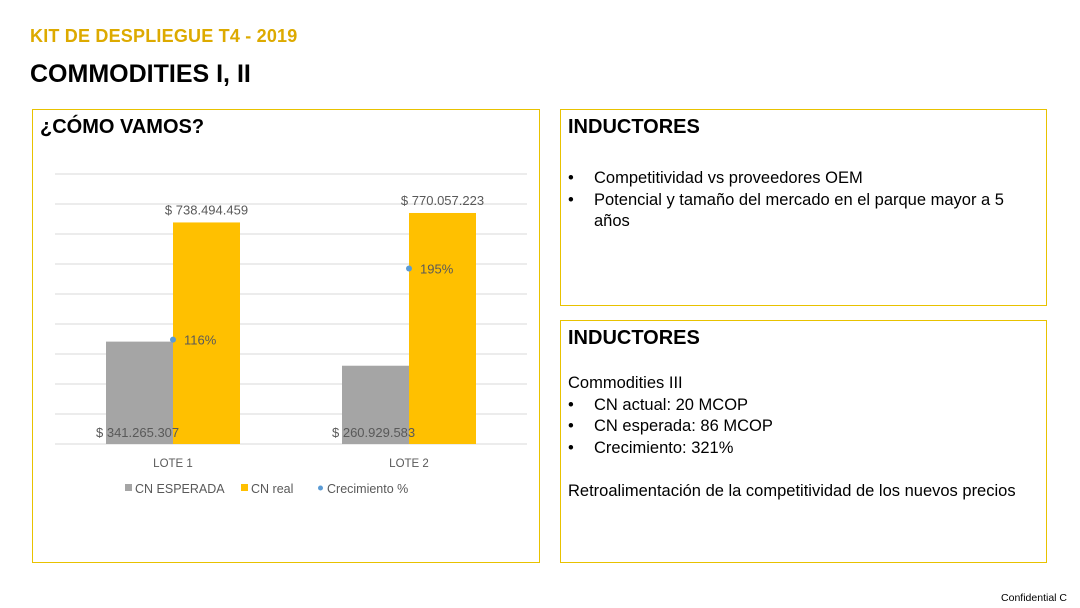  I want to click on data-label-growth: 116%, so click(200, 340).